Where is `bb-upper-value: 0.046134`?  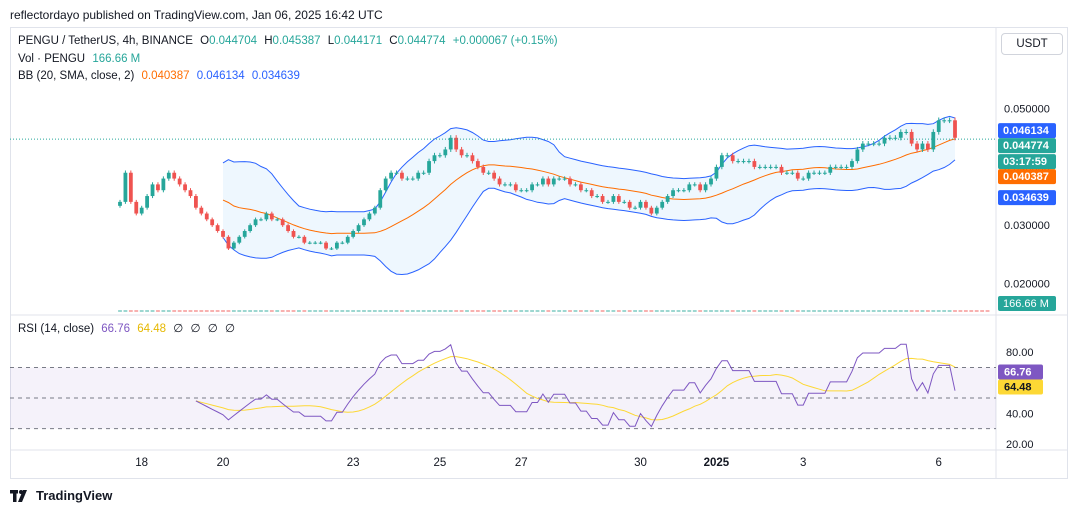 bb-upper-value: 0.046134 is located at coordinates (220, 76).